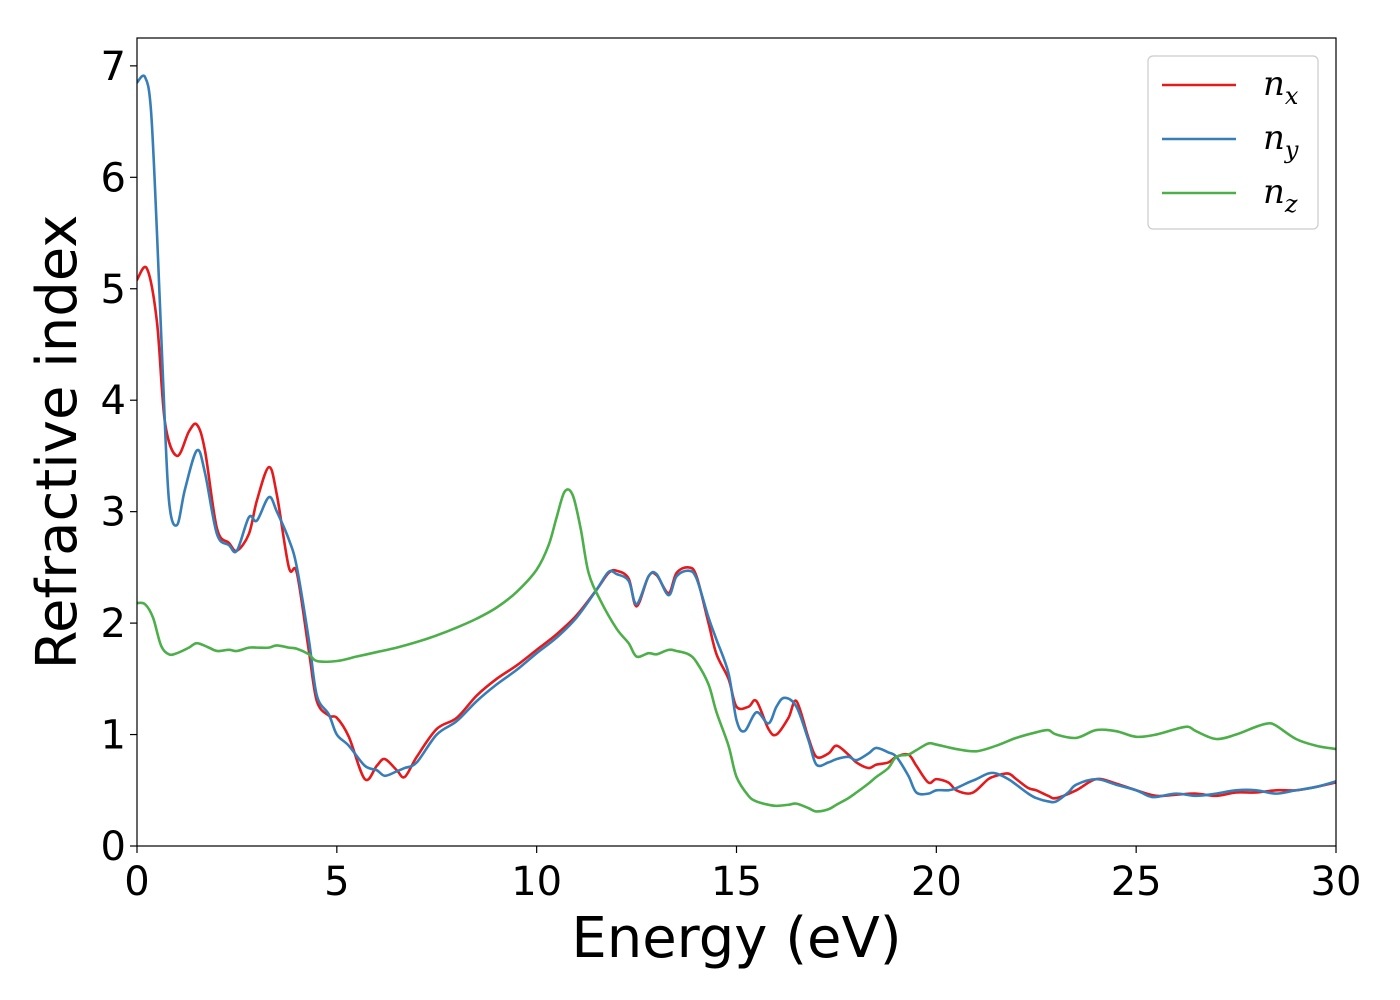 This screenshot has height=1000, width=1400. I want to click on y-tick-label: 4, so click(113, 401).